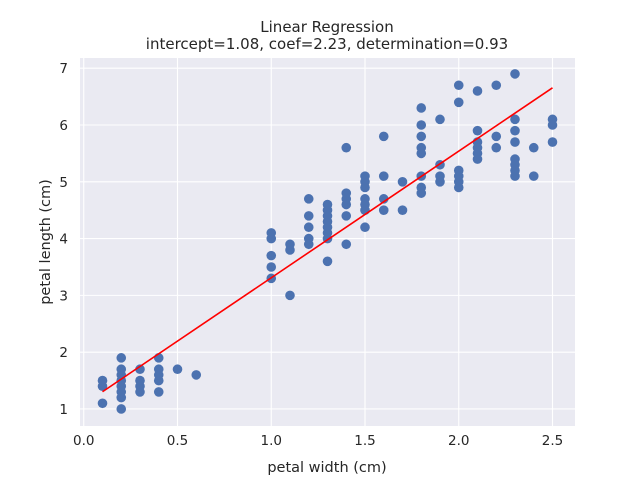 This screenshot has width=640, height=480. Describe the element at coordinates (63, 296) in the screenshot. I see `y-tick-label: 3` at that location.